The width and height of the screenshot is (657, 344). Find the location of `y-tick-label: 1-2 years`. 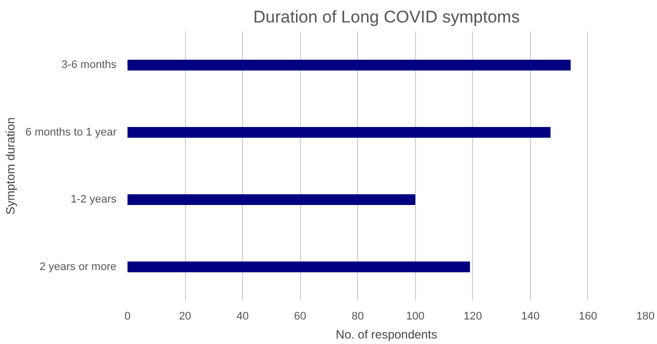

y-tick-label: 1-2 years is located at coordinates (93, 200).